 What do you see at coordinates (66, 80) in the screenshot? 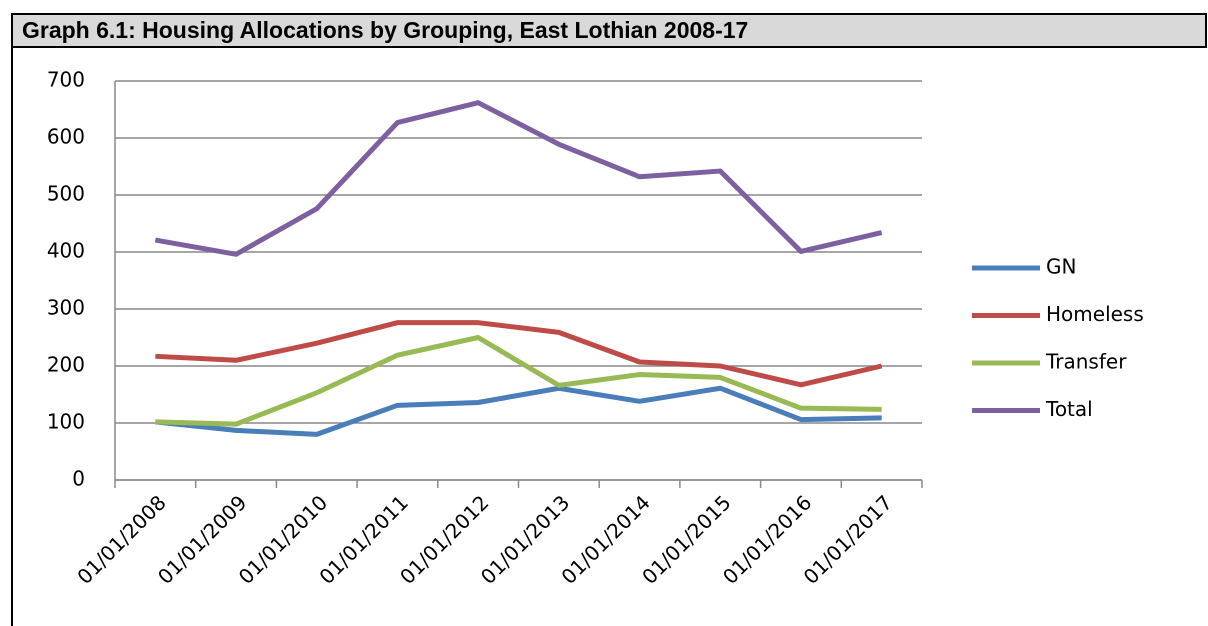
I see `y-tick-label: 700` at bounding box center [66, 80].